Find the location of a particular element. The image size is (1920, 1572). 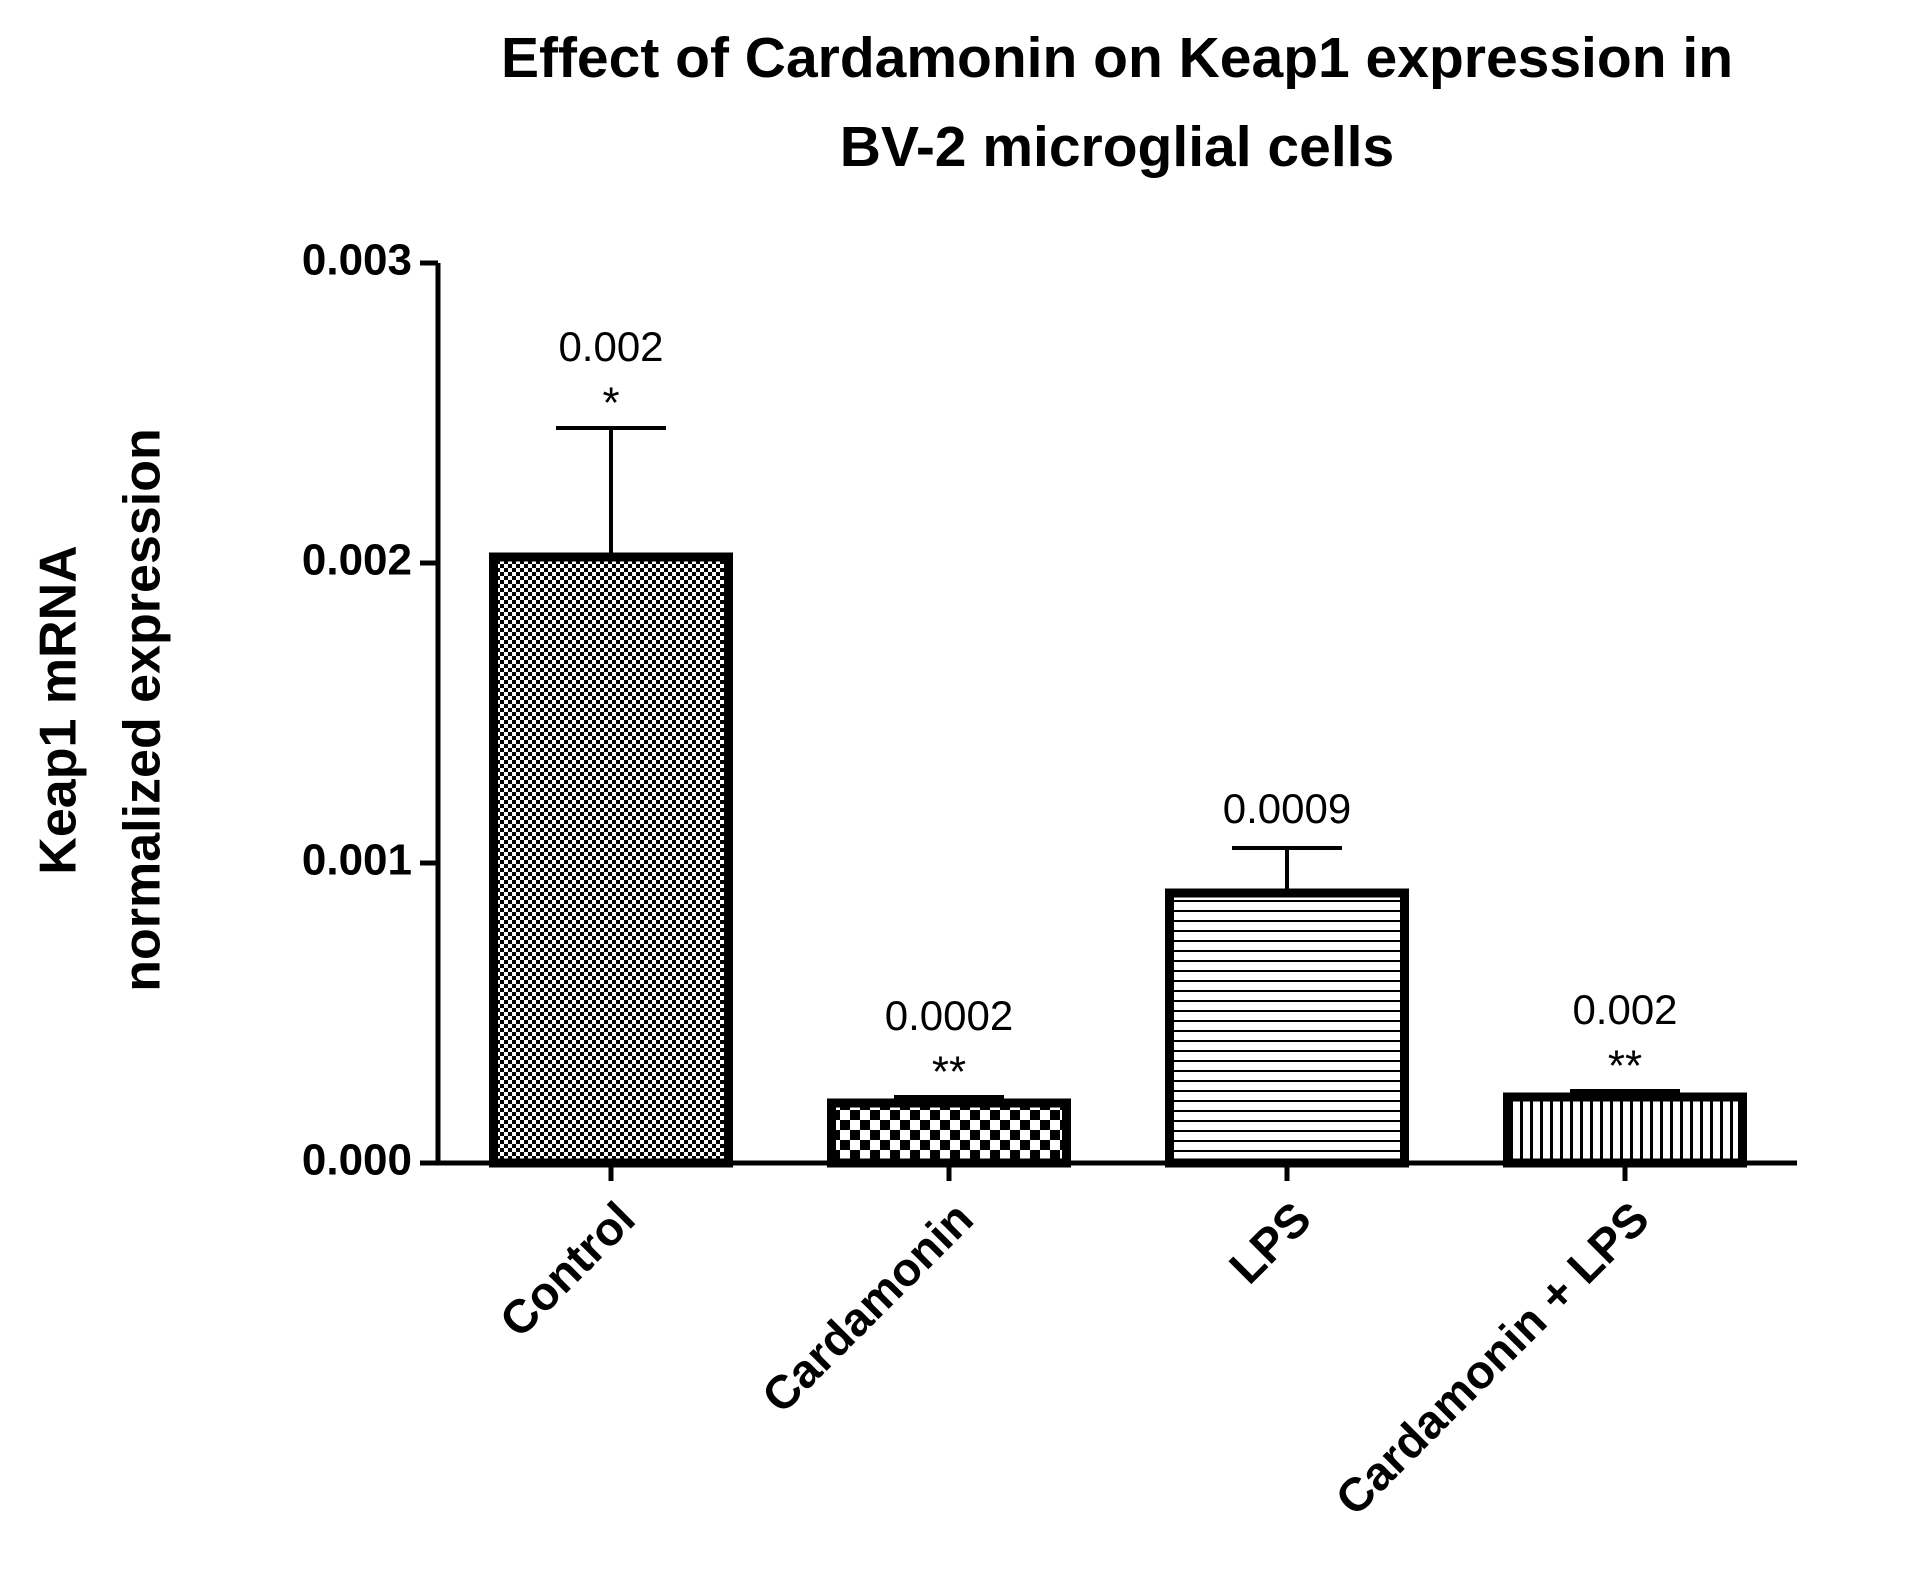

x-tick-label: Control is located at coordinates (567, 1269).